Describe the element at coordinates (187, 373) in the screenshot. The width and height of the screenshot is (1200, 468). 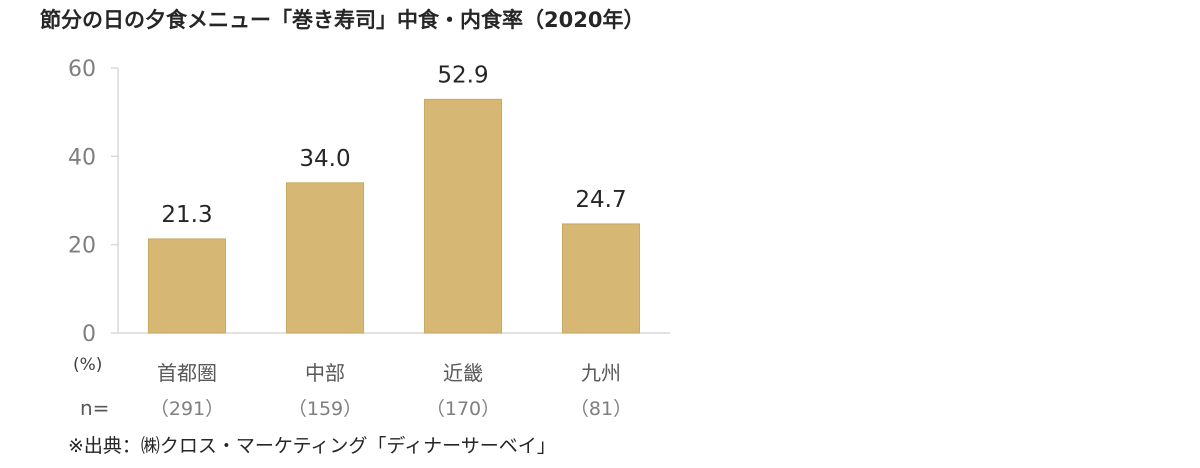
I see `category-label: 首都圏` at that location.